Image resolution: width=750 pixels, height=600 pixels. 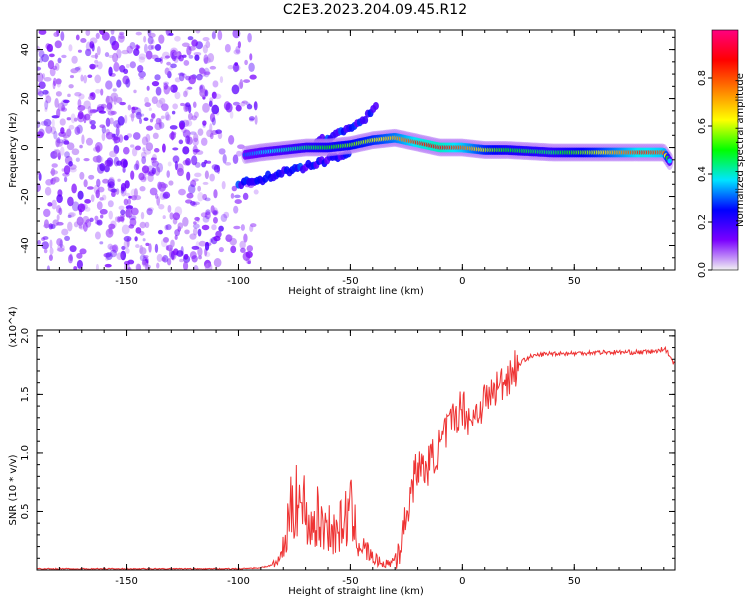 I want to click on bottom-y-tick-label: 0.5, so click(x=25, y=512).